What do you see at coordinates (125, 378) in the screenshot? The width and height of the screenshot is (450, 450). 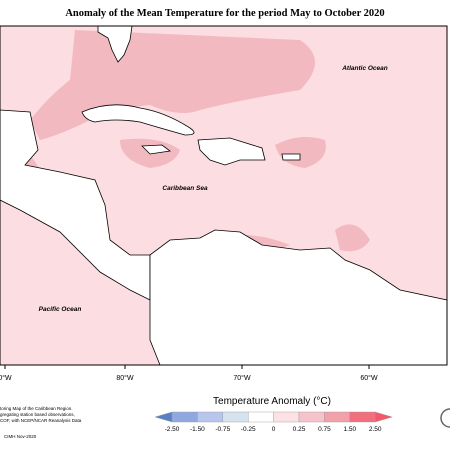 I see `longitude-label: 80°W` at bounding box center [125, 378].